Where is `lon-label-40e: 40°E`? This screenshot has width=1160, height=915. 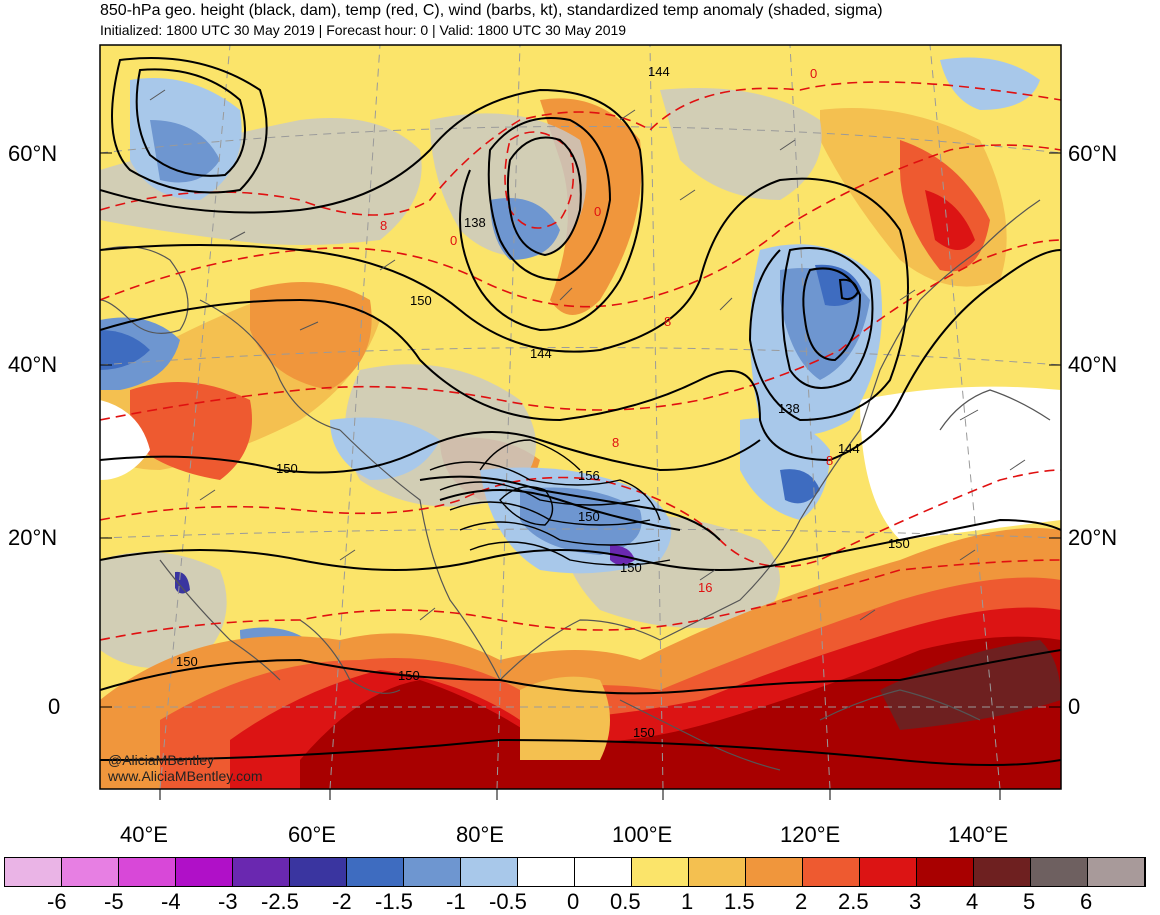
lon-label-40e: 40°E is located at coordinates (144, 834).